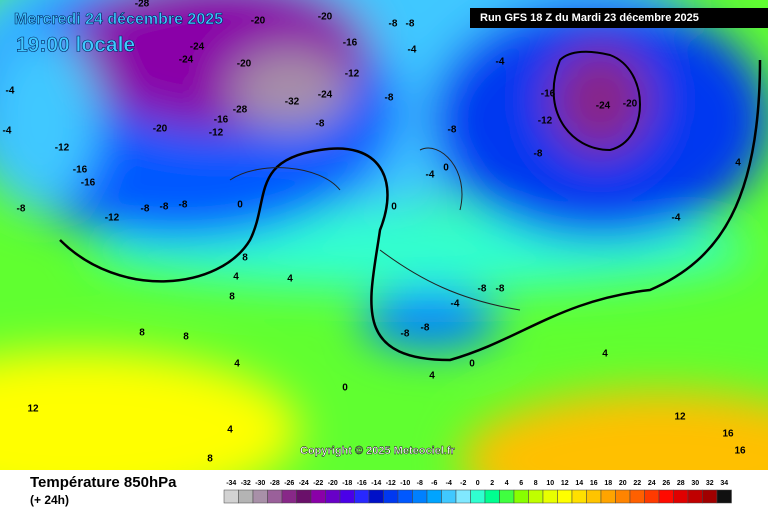 This screenshot has width=768, height=517. Describe the element at coordinates (565, 483) in the screenshot. I see `scale-label: 12` at that location.